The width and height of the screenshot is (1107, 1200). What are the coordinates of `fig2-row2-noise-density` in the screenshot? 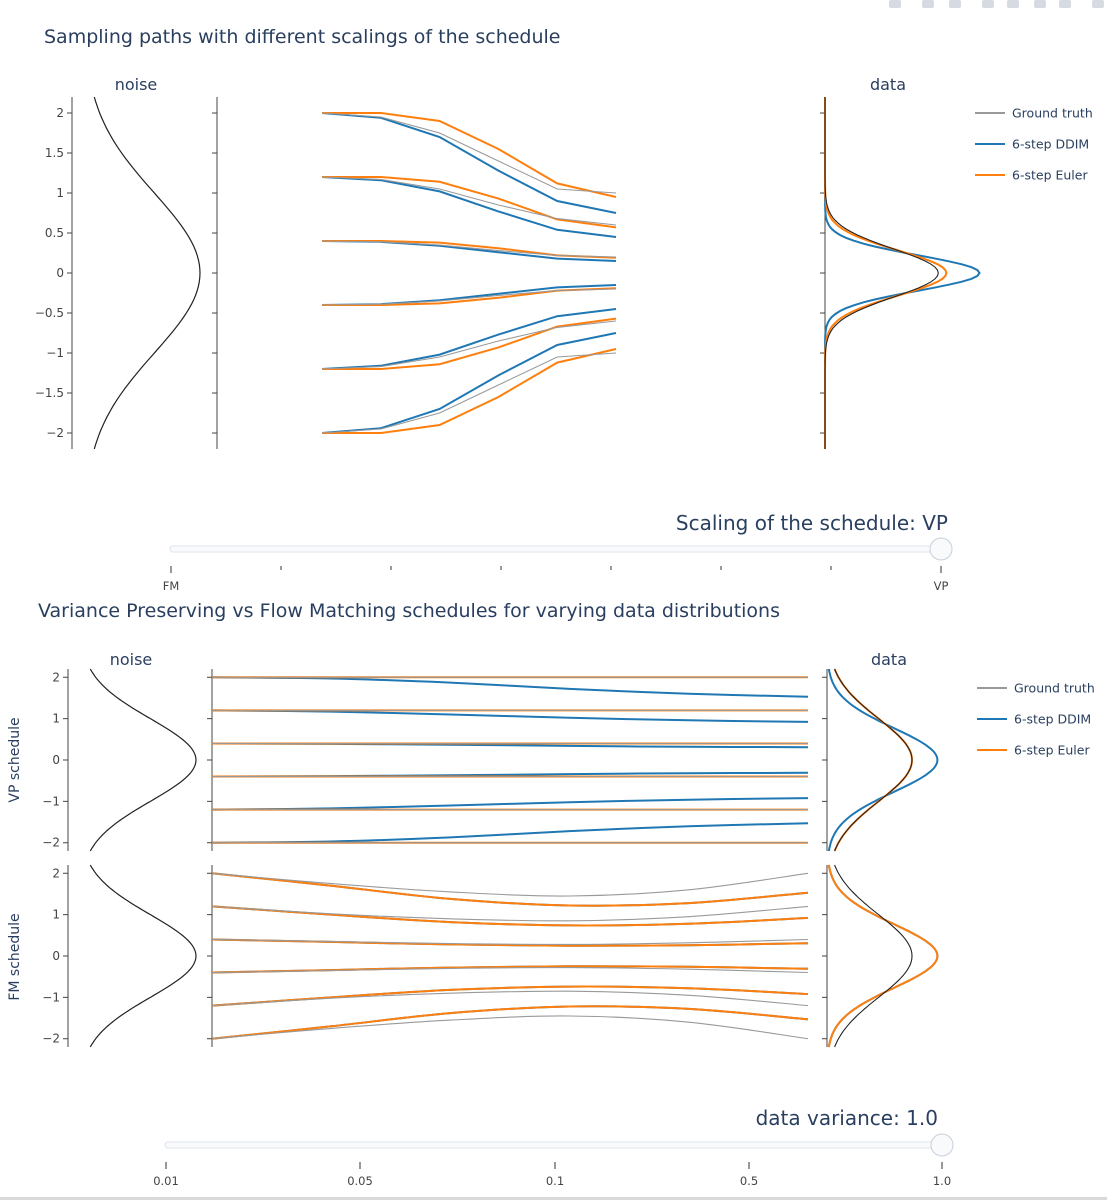 It's located at (143, 956).